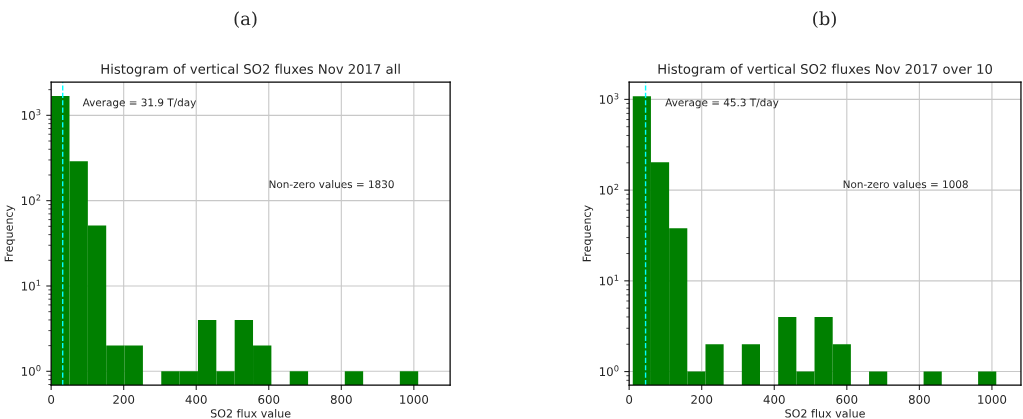 This screenshot has height=419, width=1023. I want to click on chart-title: Histogram of vertical SO2 fluxes Nov 2017 all, so click(250, 70).